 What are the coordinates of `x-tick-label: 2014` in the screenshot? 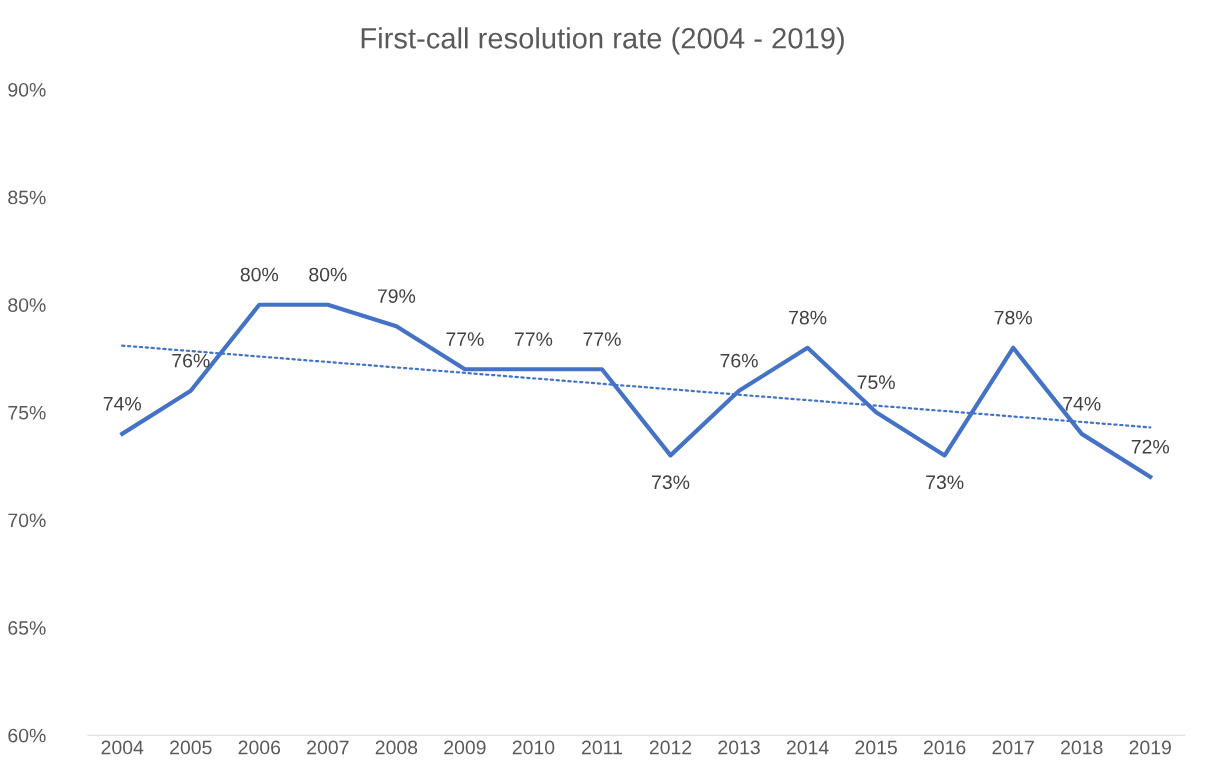 It's located at (807, 747).